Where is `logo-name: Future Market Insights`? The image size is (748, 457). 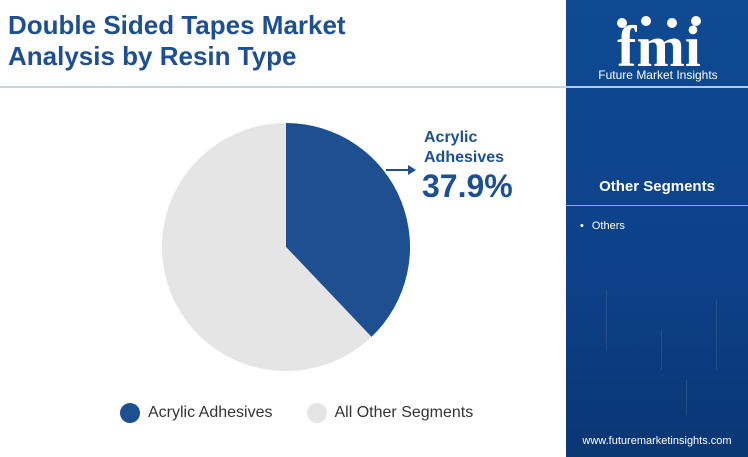
logo-name: Future Market Insights is located at coordinates (658, 75).